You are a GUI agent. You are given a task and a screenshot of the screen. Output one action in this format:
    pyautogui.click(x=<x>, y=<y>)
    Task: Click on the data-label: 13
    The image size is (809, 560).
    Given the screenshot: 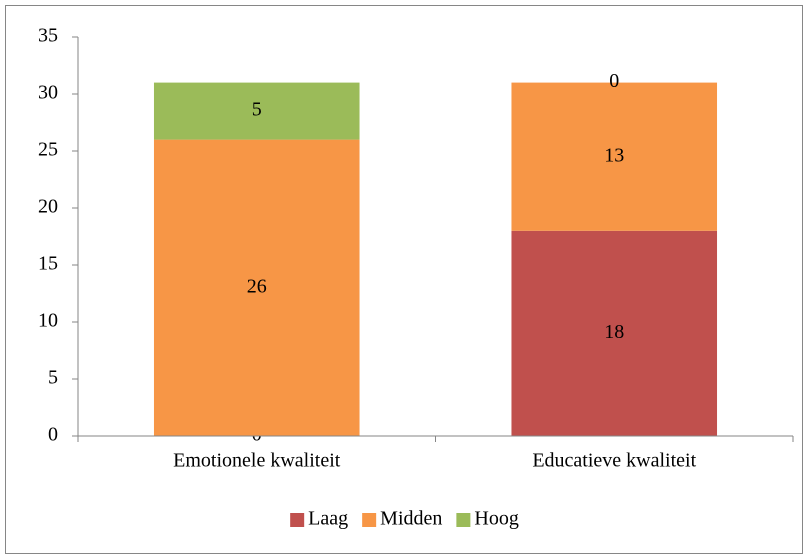 What is the action you would take?
    pyautogui.click(x=614, y=155)
    